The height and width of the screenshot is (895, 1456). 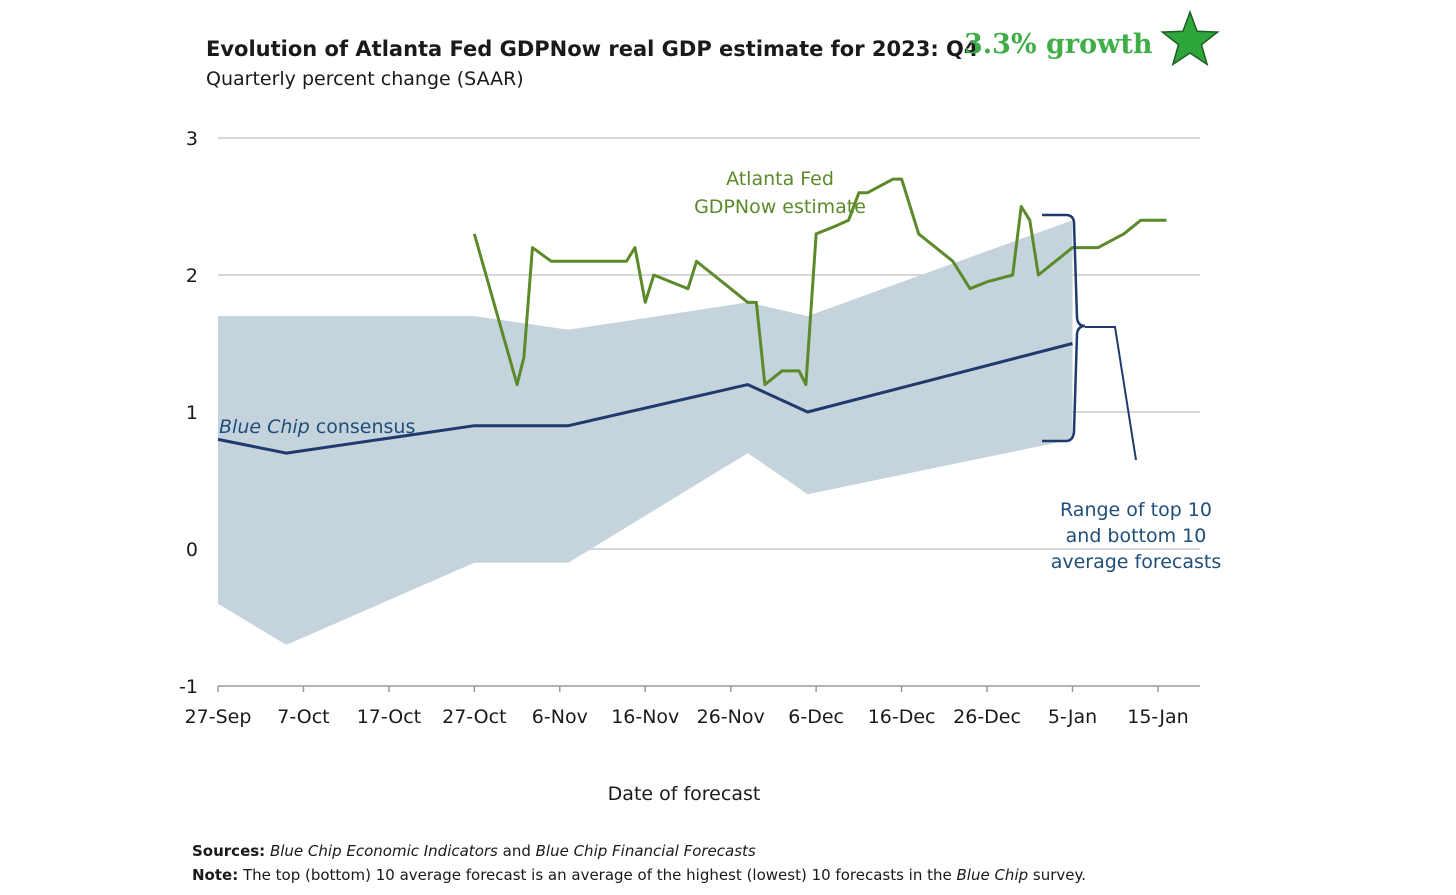 I want to click on x-tick-label: 26-Nov, so click(x=731, y=717).